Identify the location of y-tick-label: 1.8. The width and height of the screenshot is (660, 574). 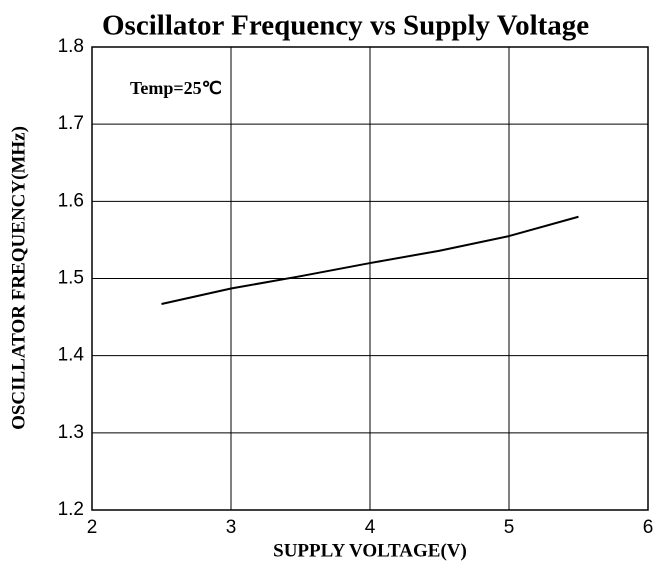
(71, 46).